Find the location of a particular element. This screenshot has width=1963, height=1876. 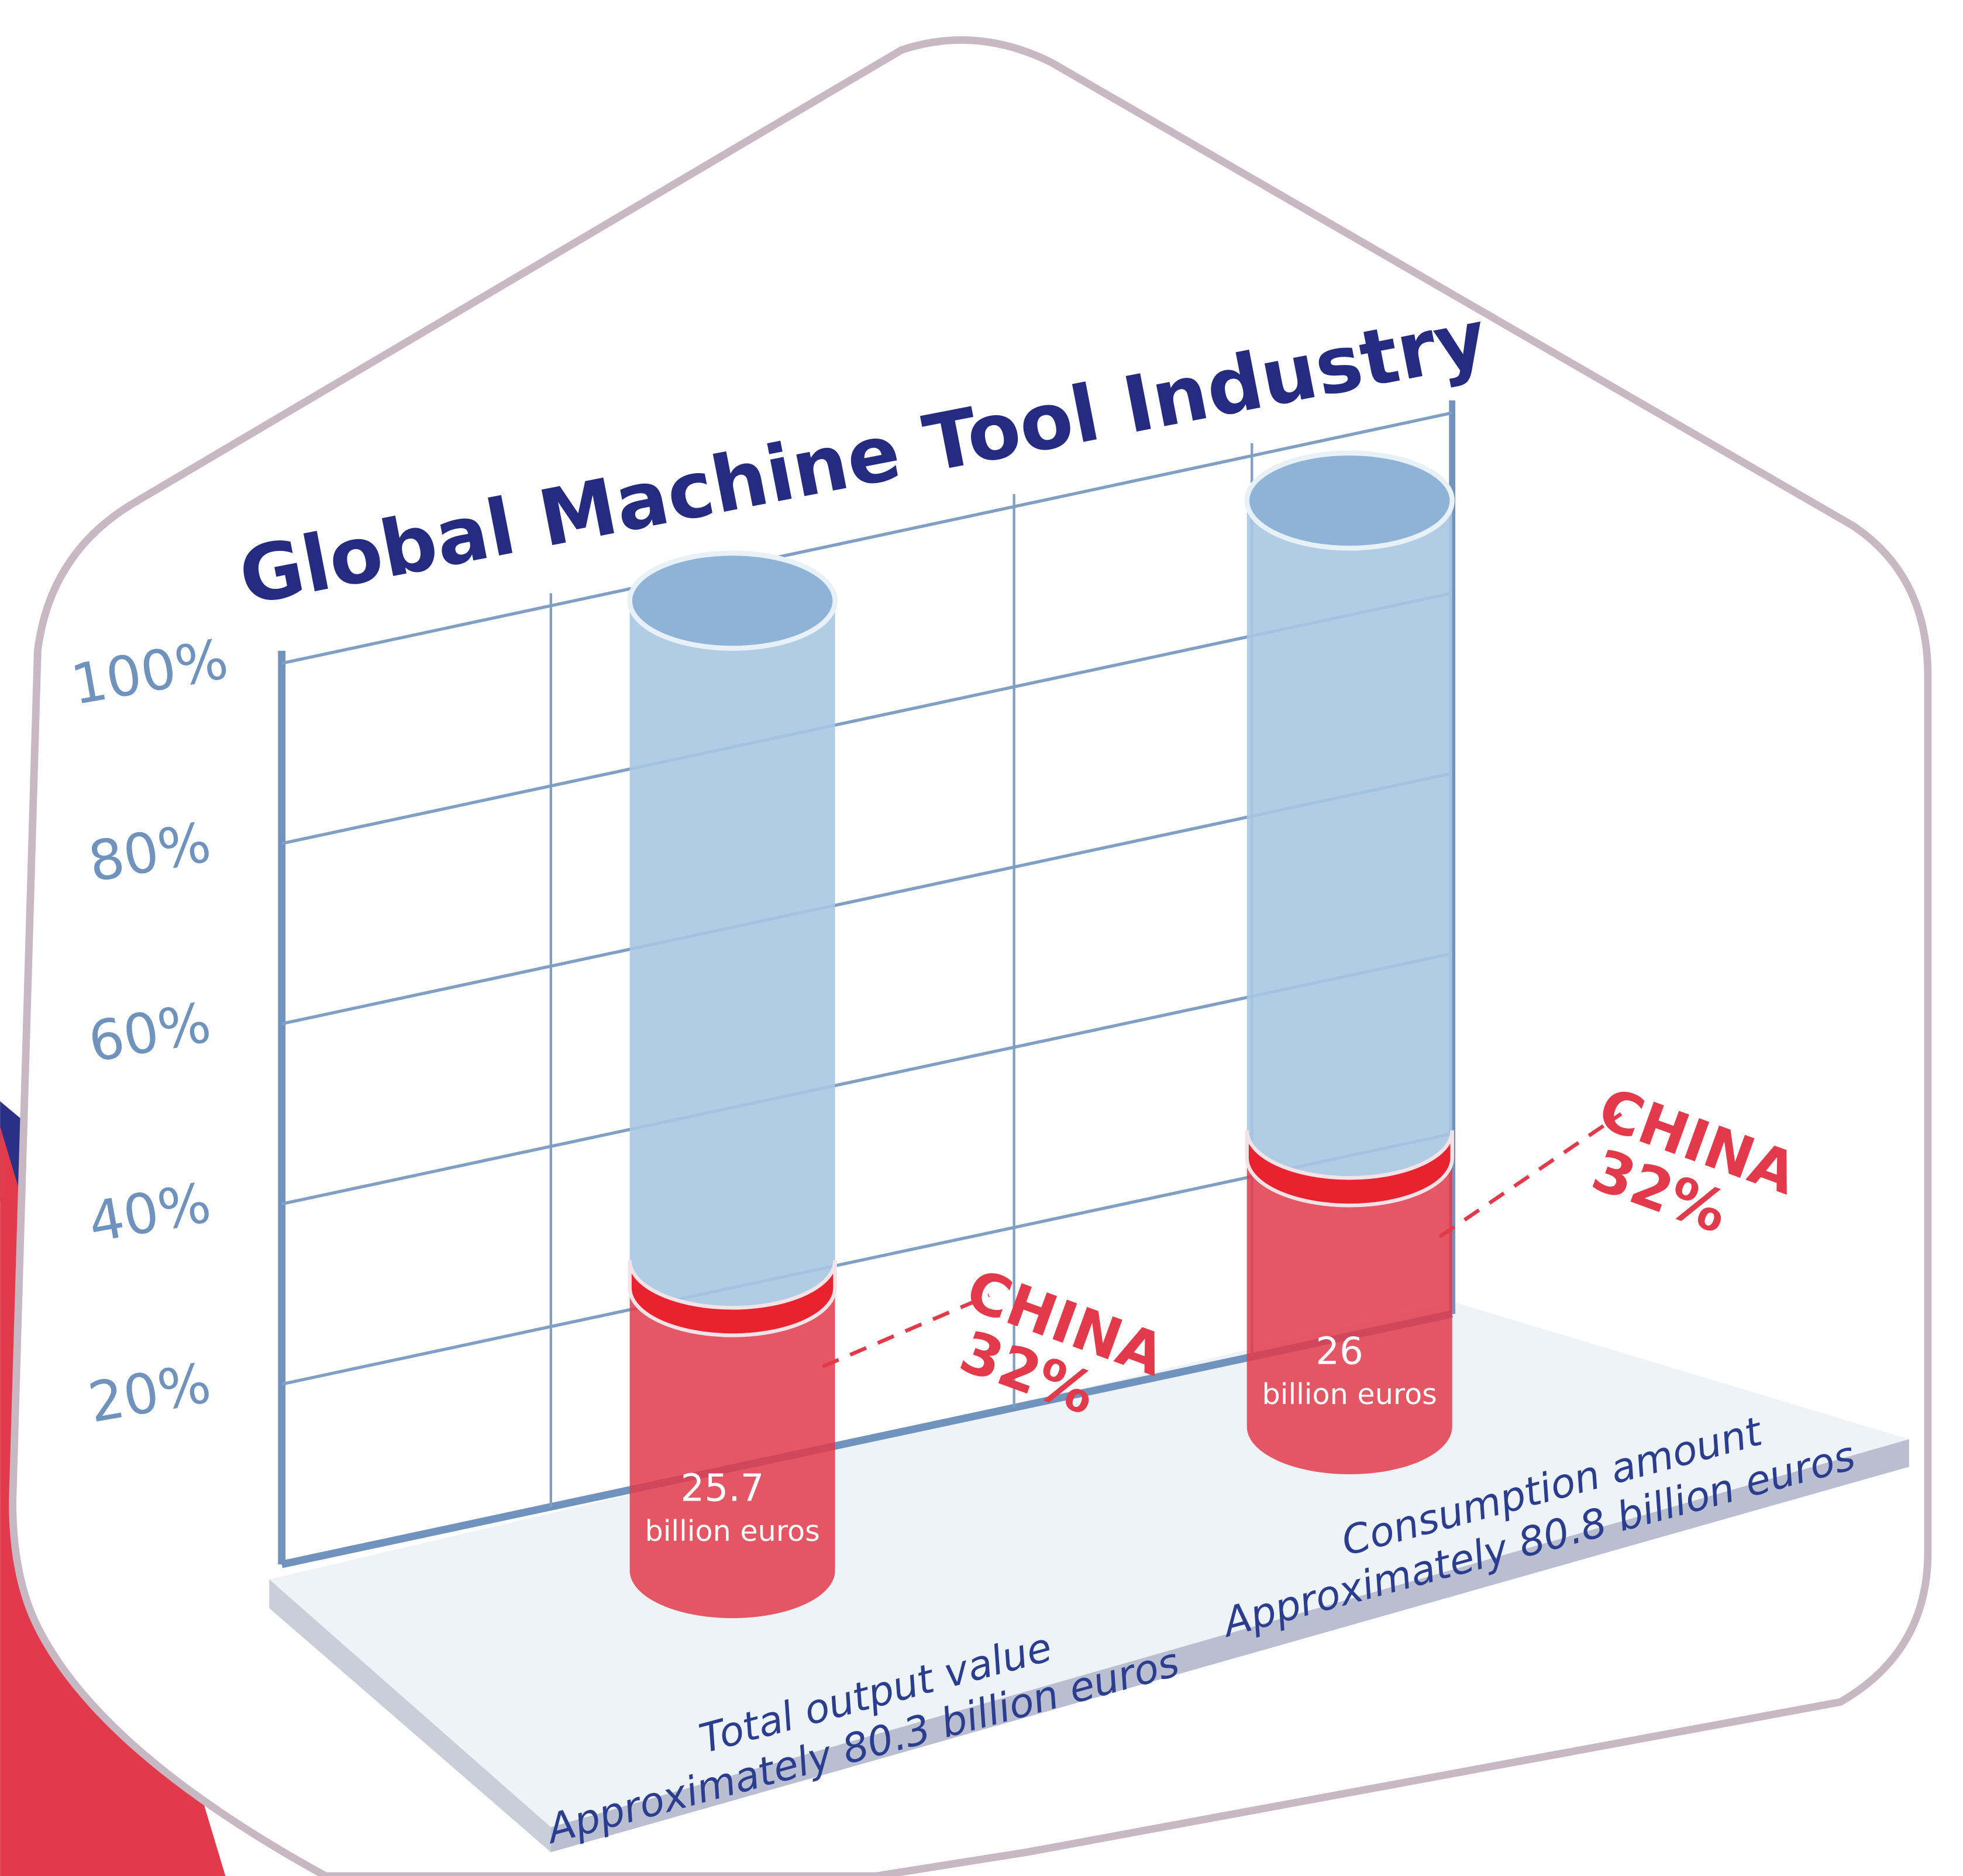

floor-side is located at coordinates (410, 1716).